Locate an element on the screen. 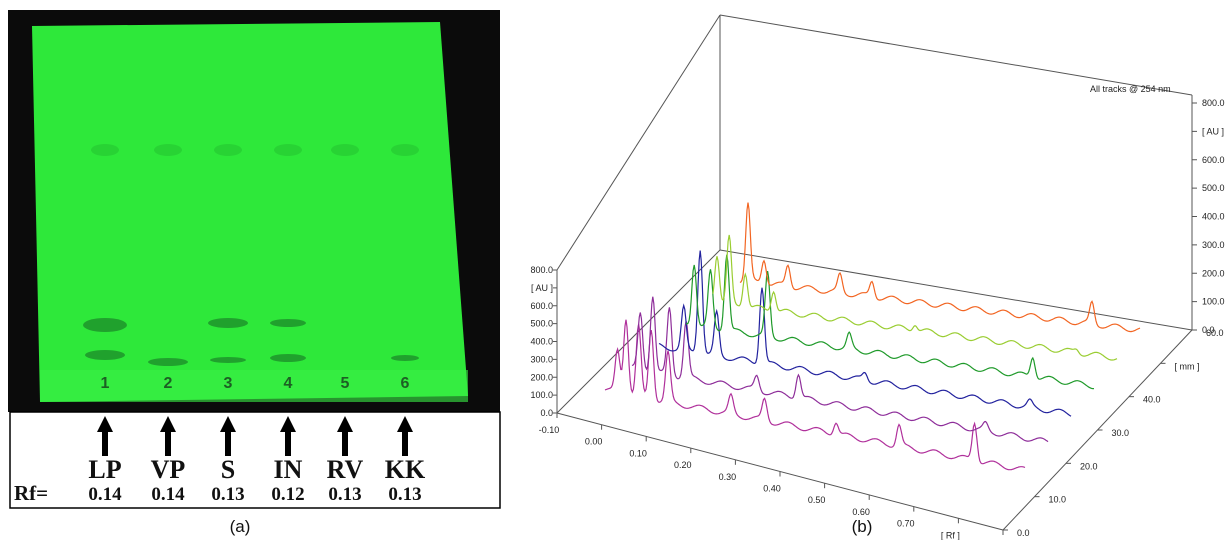  tick-label: -0.10 is located at coordinates (549, 430).